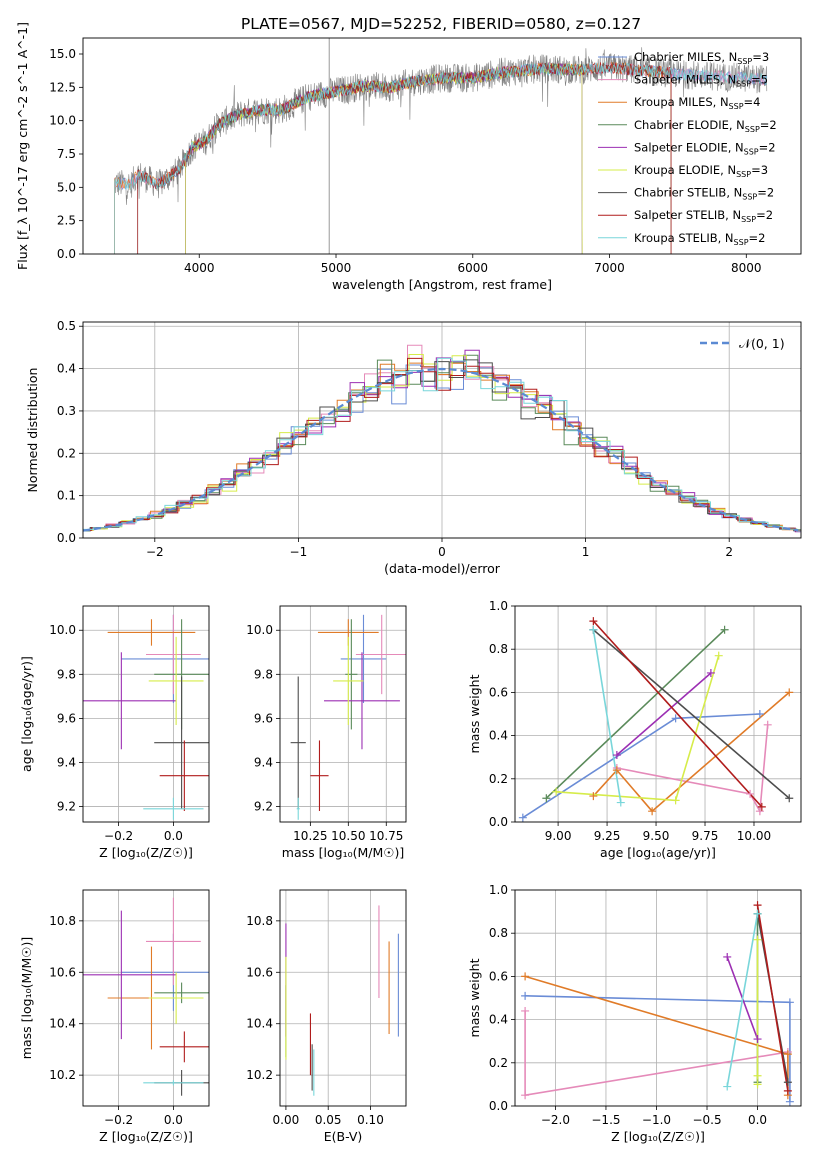 Image resolution: width=819 pixels, height=1170 pixels. I want to click on y-tick-label: 15.0, so click(62, 54).